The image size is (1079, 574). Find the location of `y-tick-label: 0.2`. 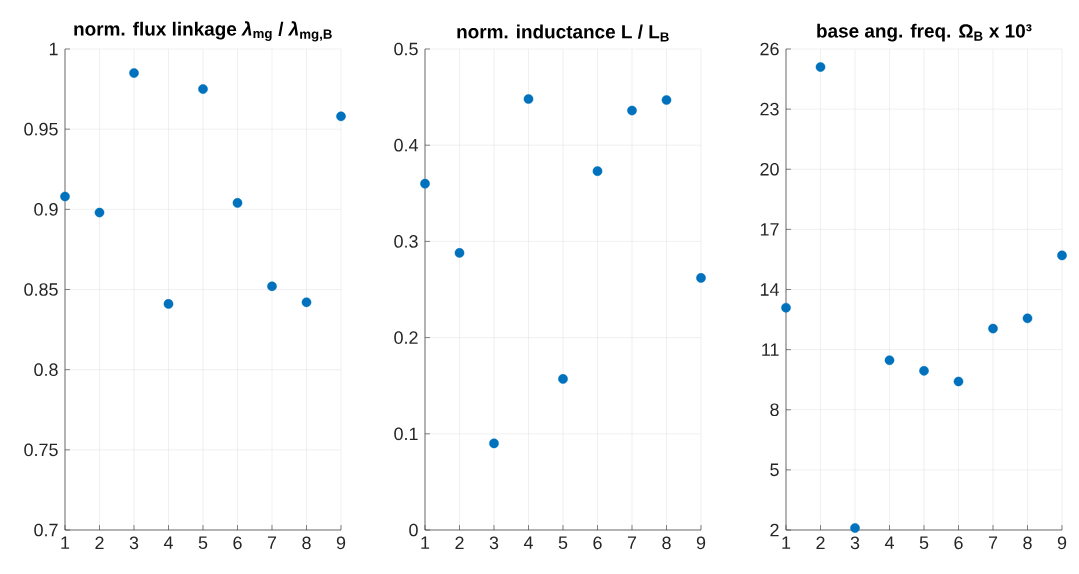

y-tick-label: 0.2 is located at coordinates (406, 337).